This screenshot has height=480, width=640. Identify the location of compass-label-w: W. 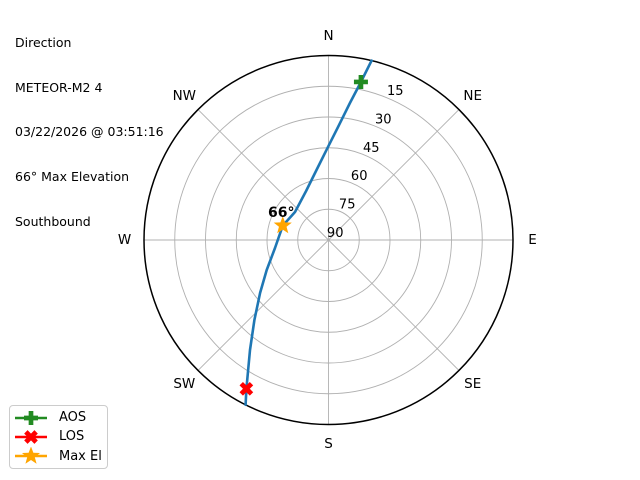
(124, 240).